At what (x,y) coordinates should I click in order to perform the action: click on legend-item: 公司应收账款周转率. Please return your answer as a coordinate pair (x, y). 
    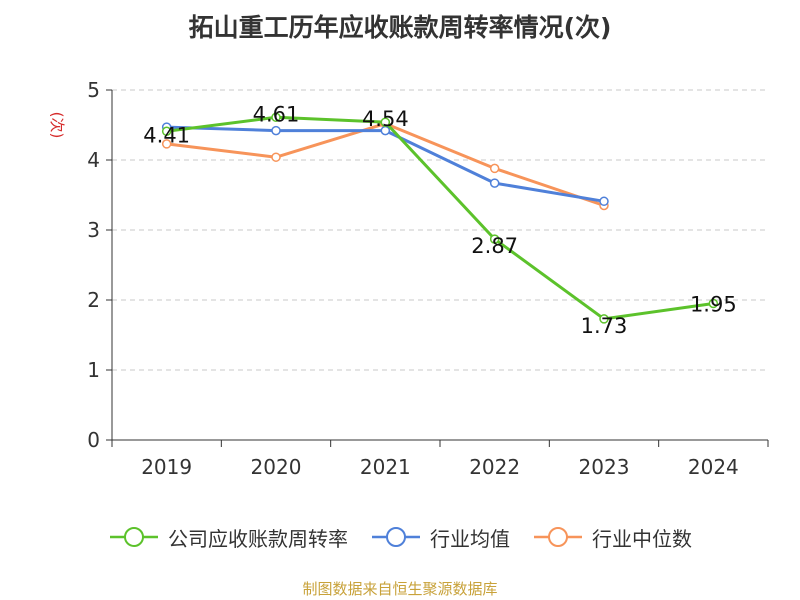
    Looking at the image, I should click on (228, 537).